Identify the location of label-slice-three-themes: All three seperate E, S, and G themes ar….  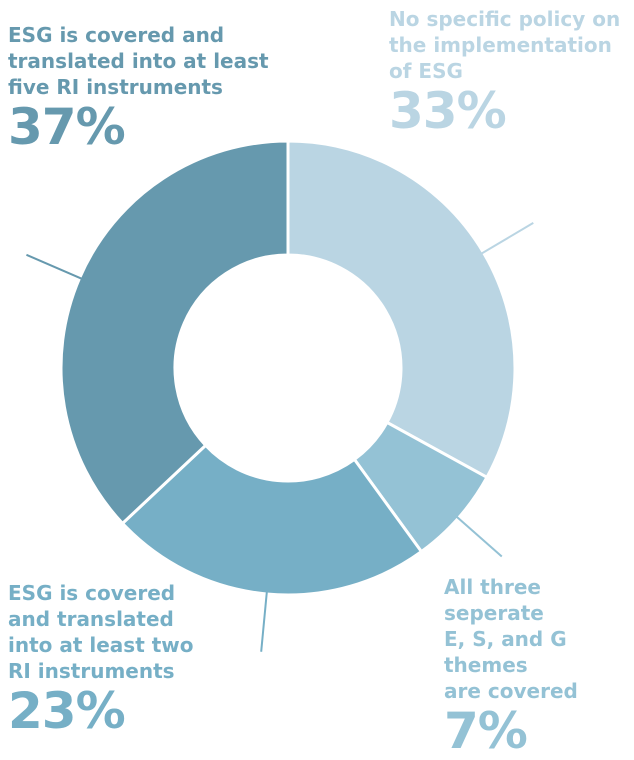
(539, 666).